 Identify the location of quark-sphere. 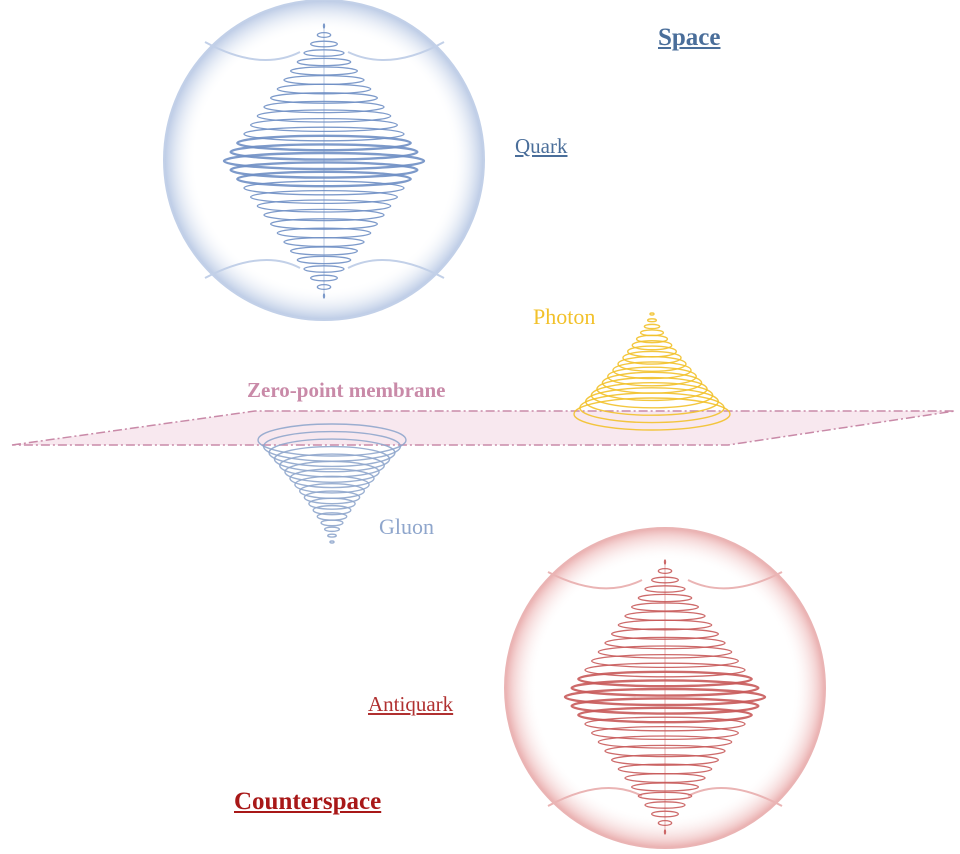
(324, 160).